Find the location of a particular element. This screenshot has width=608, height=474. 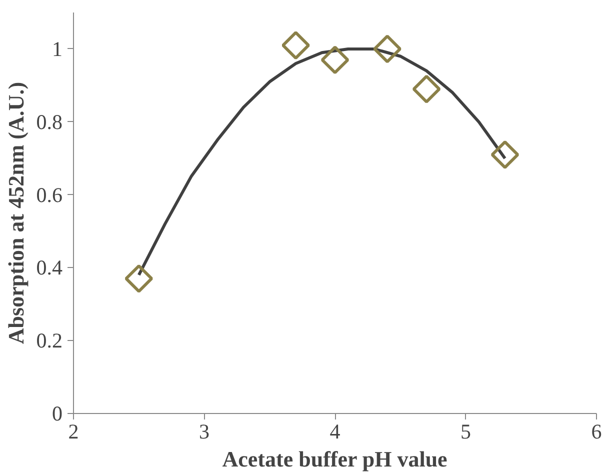

x-tick-label: 3 is located at coordinates (204, 432).